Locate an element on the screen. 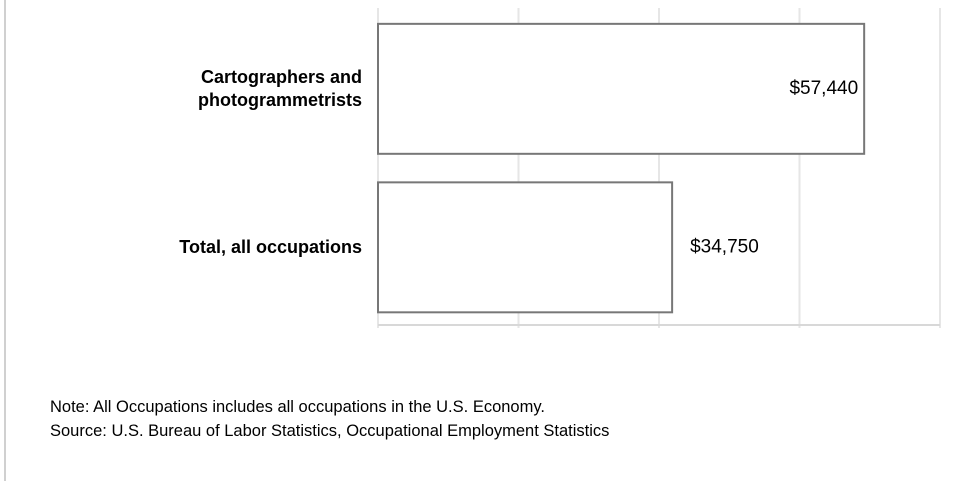  category-label: Cartographers and photogrammetrists is located at coordinates (279, 88).